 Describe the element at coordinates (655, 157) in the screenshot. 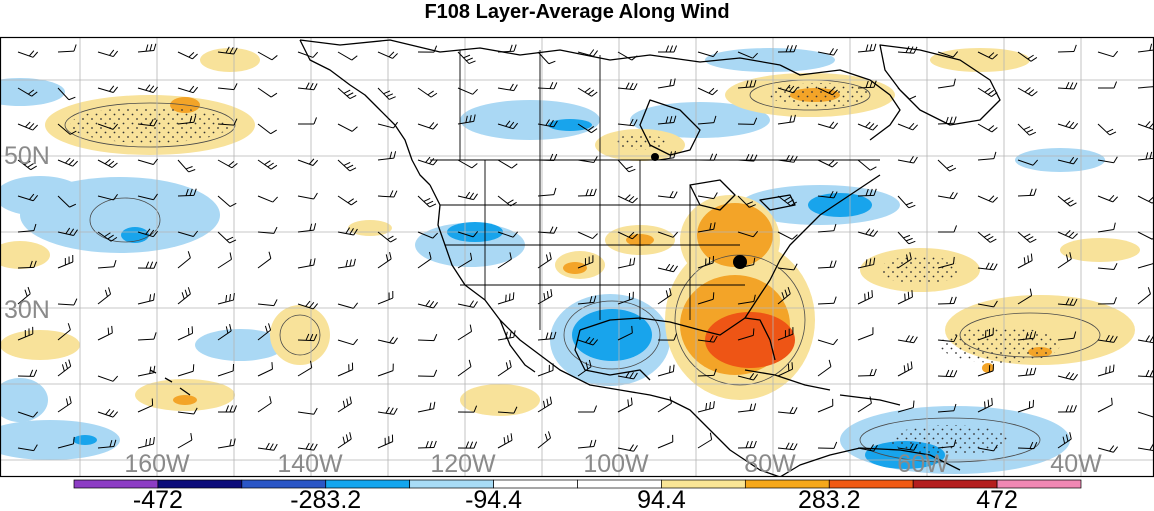

I see `location-marker` at that location.